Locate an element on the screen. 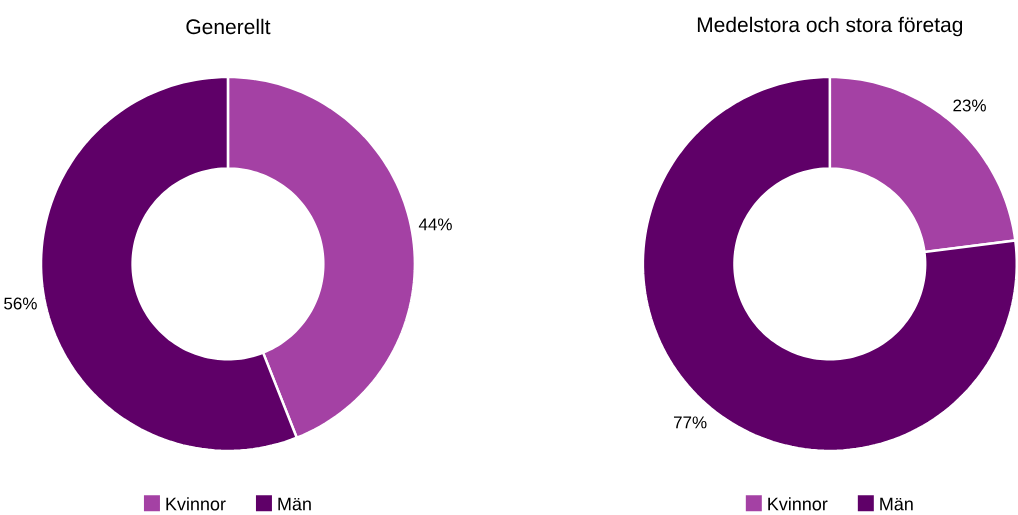 The height and width of the screenshot is (515, 1018). data-label: 77% is located at coordinates (690, 422).